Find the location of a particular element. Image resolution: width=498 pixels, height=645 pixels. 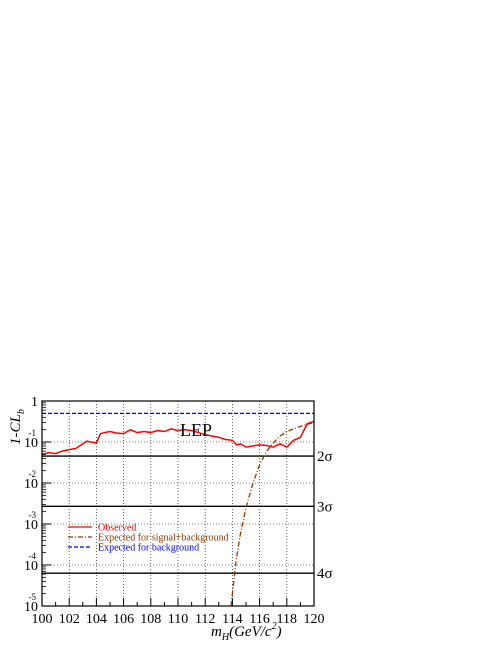

x-axis-title-main: m is located at coordinates (216, 632).